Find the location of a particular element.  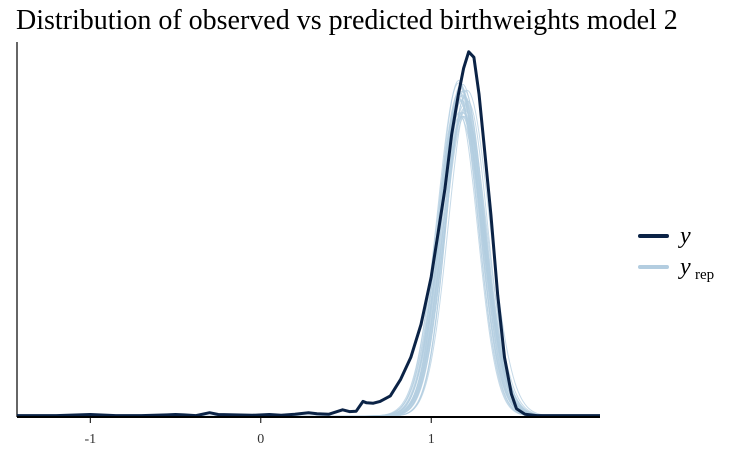

legend-label-yrep: y is located at coordinates (684, 267).